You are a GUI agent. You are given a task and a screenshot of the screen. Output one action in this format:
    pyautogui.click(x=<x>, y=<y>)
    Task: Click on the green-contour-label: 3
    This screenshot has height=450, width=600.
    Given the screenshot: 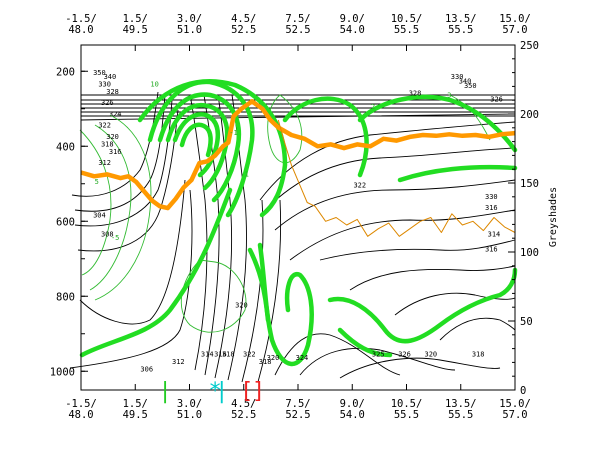 What is the action you would take?
    pyautogui.click(x=449, y=96)
    